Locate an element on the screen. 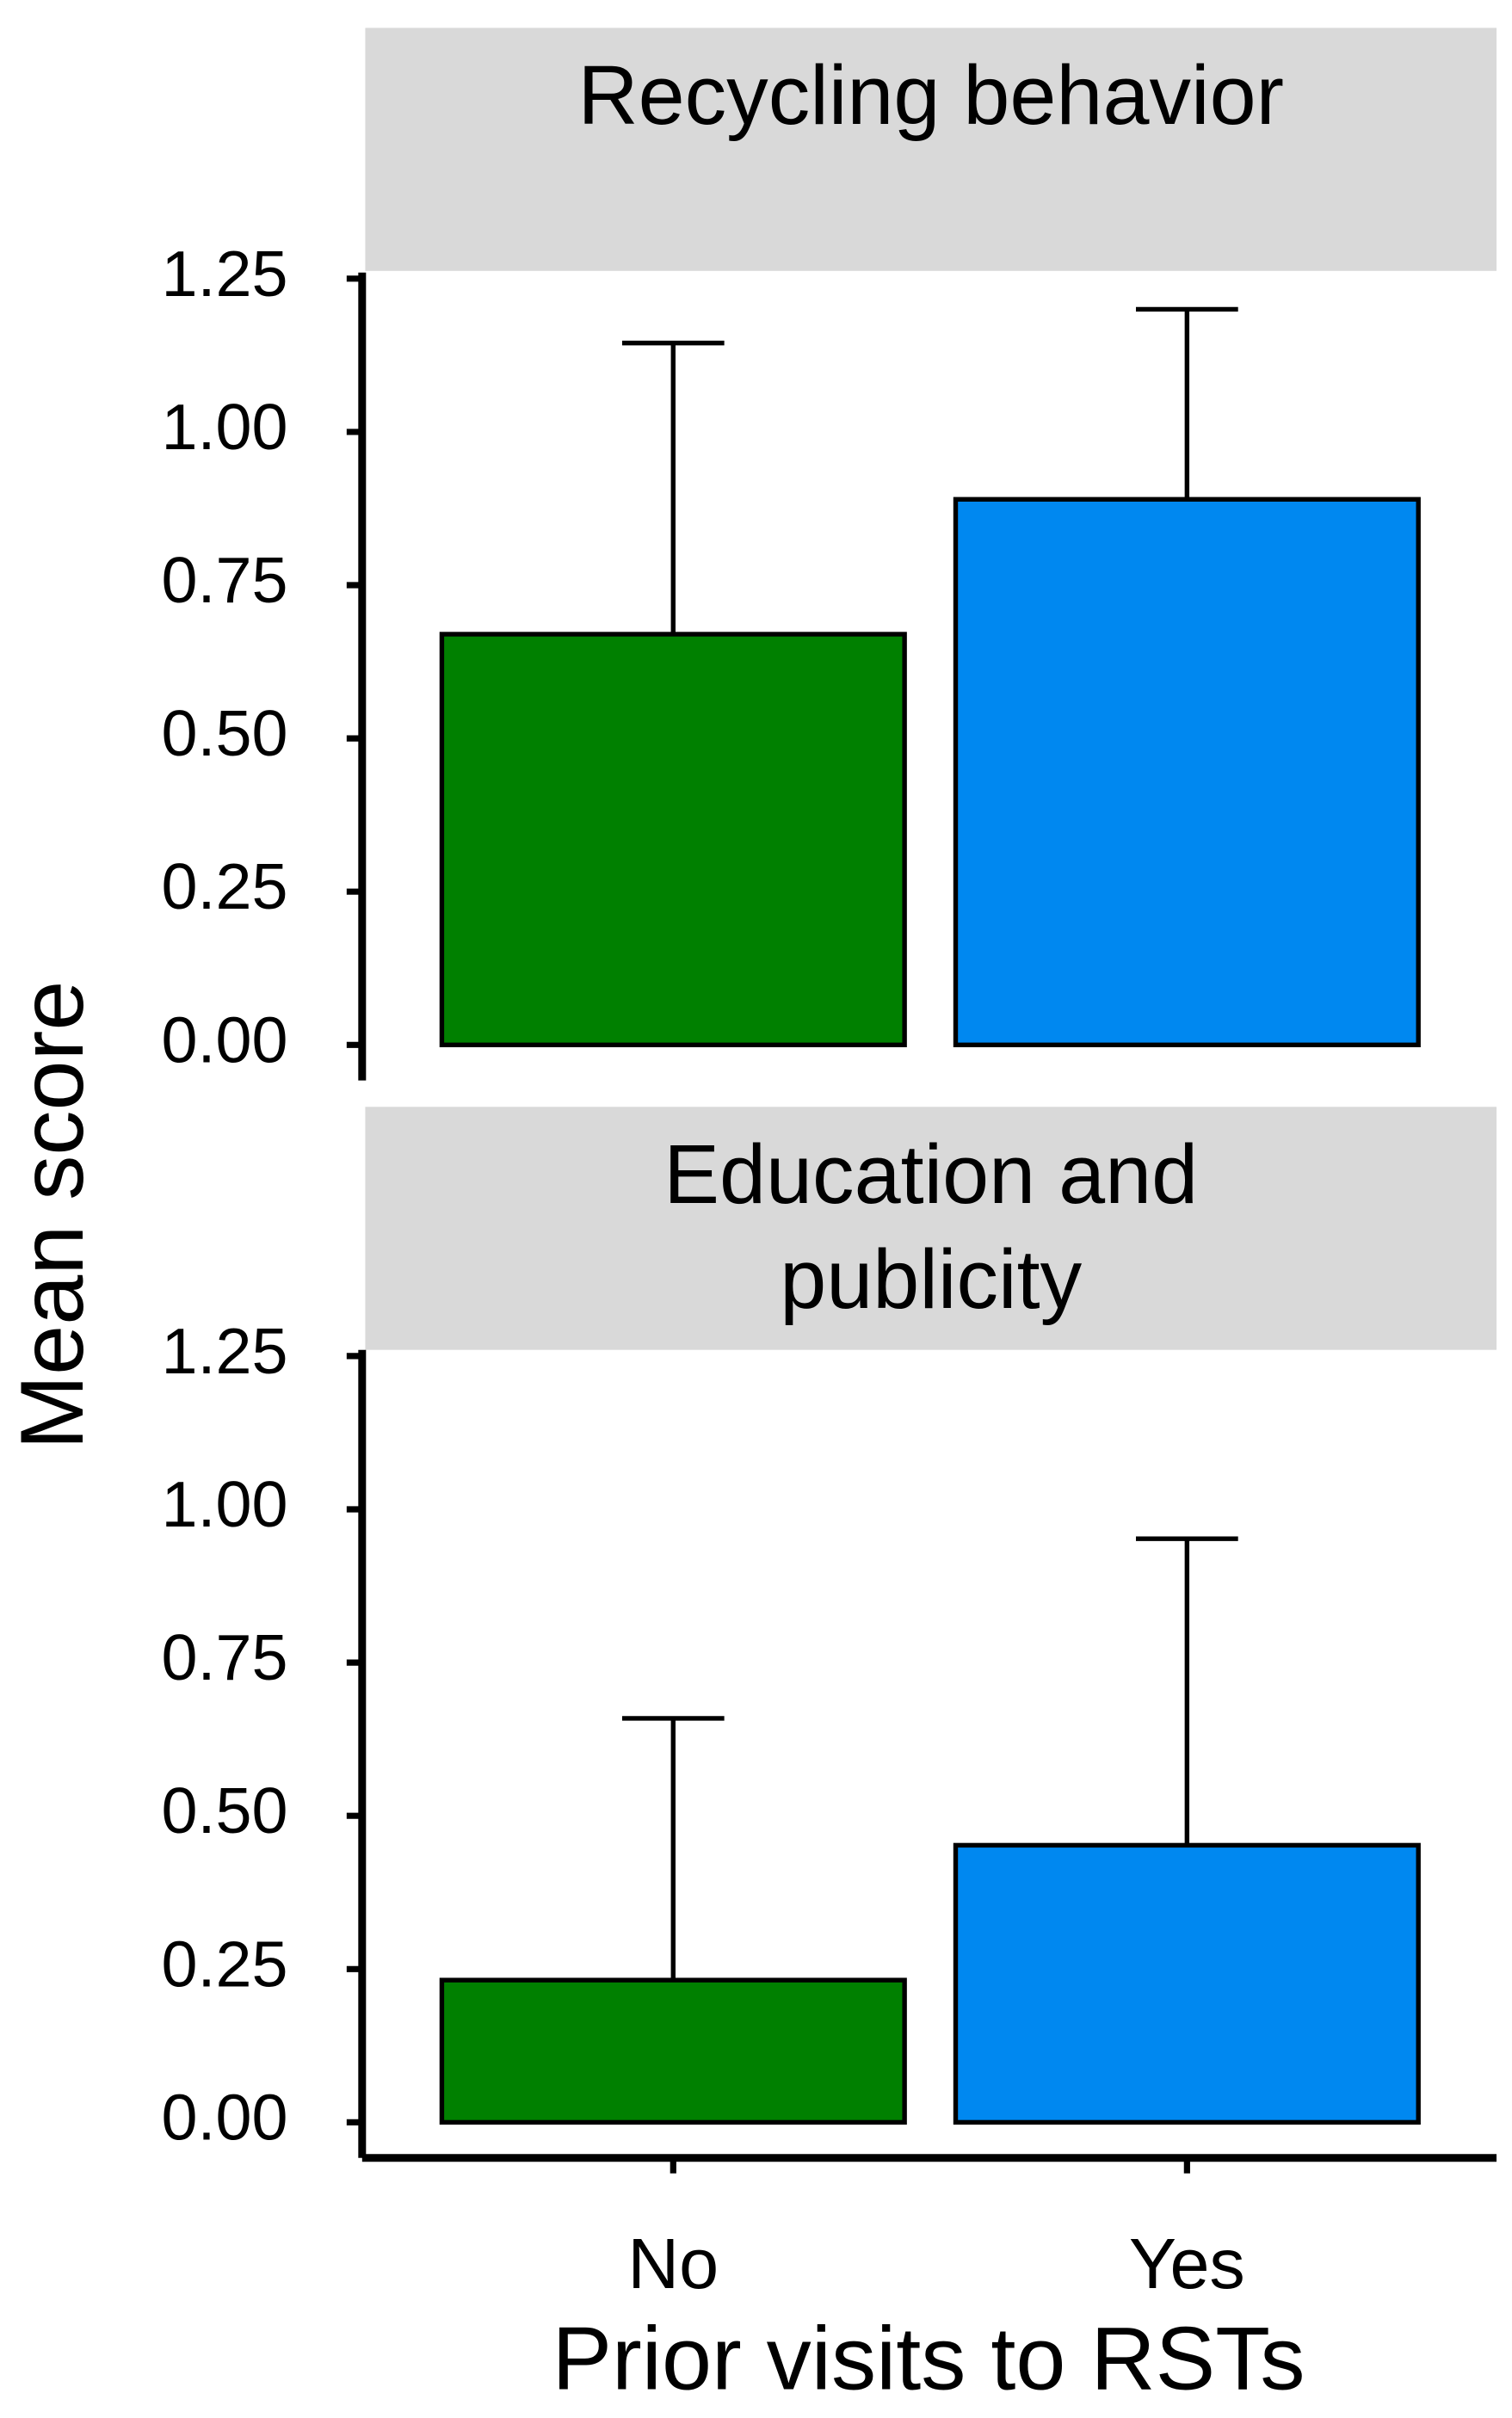 This screenshot has height=2418, width=1512. strip-title-box: Education and publicity is located at coordinates (931, 1227).